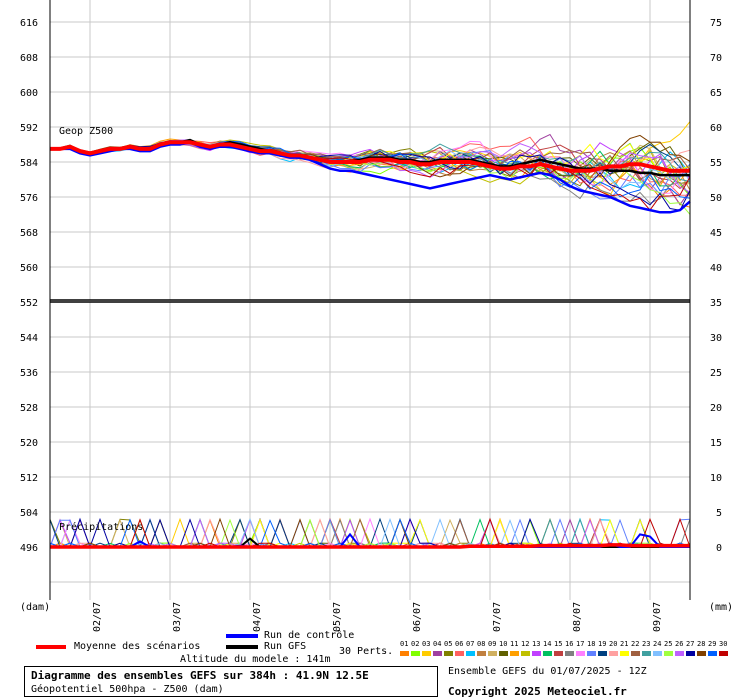 The width and height of the screenshot is (740, 700). I want to click on left-tick-label: 504, so click(29, 513).